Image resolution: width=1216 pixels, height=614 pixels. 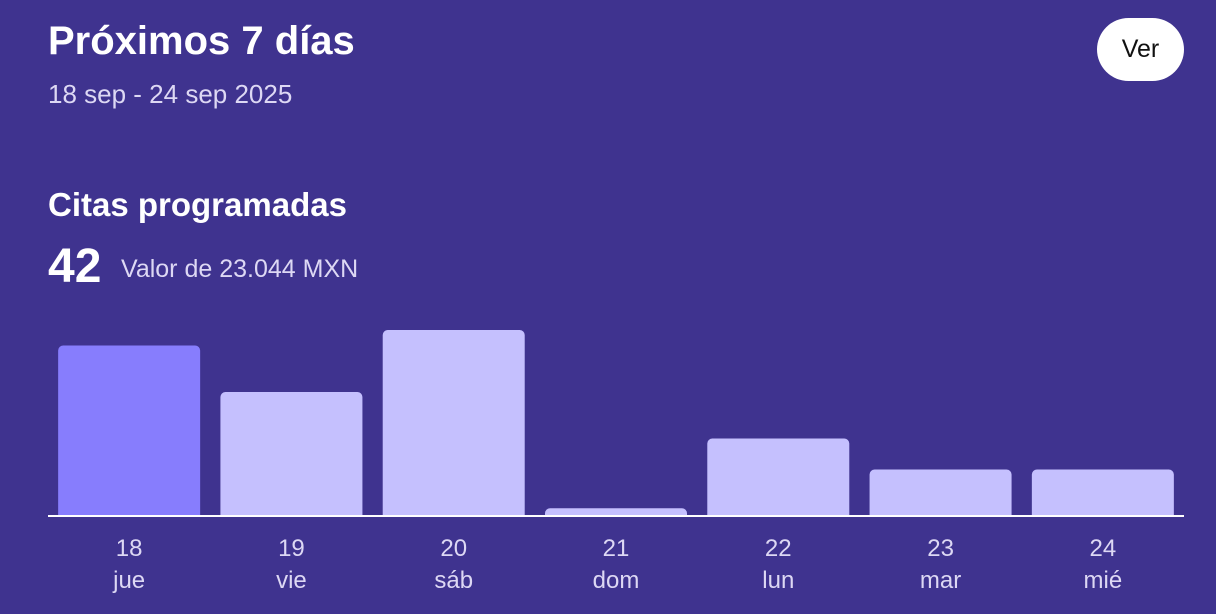 What do you see at coordinates (1103, 548) in the screenshot?
I see `x-tick-date: 24` at bounding box center [1103, 548].